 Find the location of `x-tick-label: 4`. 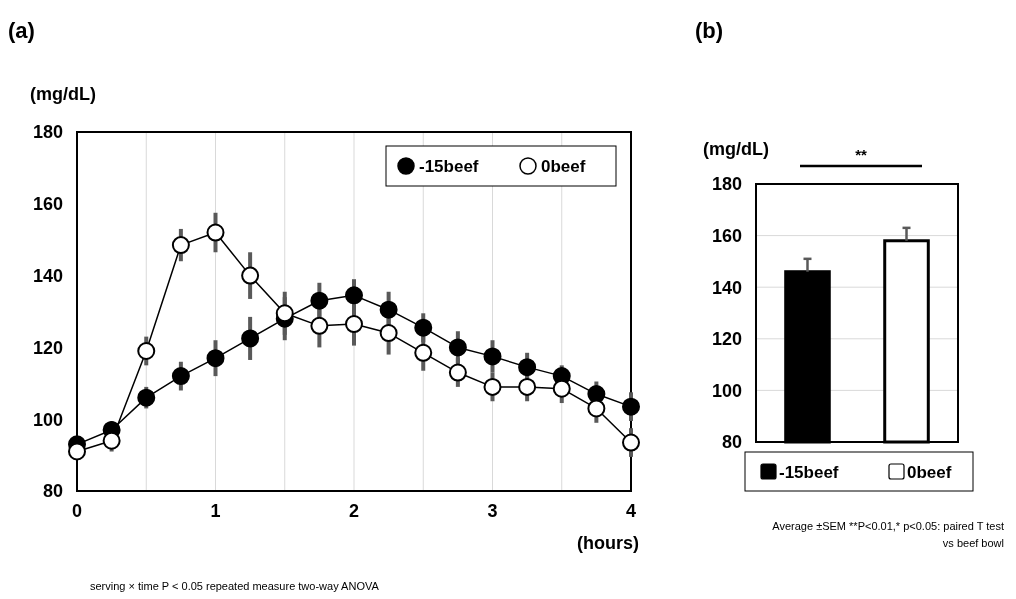

x-tick-label: 4 is located at coordinates (631, 511).